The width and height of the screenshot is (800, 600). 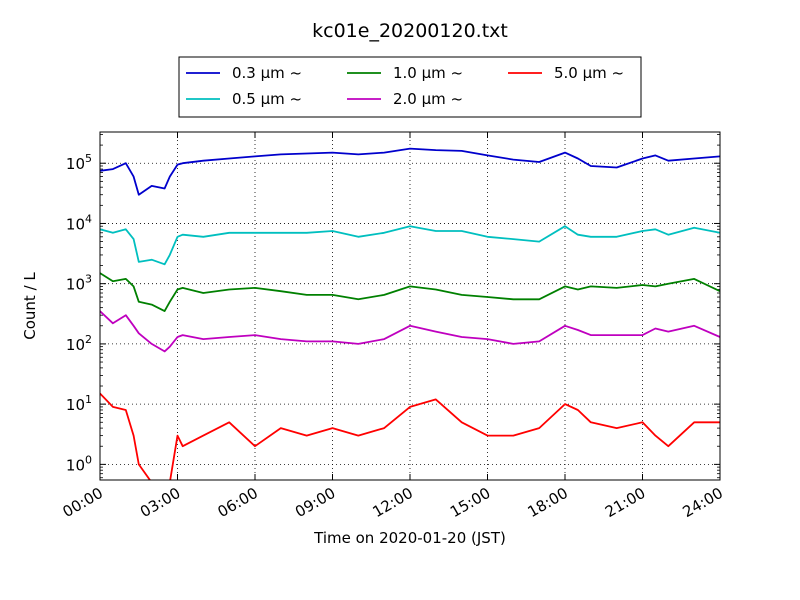 What do you see at coordinates (79, 283) in the screenshot?
I see `y-tick-label: 10³` at bounding box center [79, 283].